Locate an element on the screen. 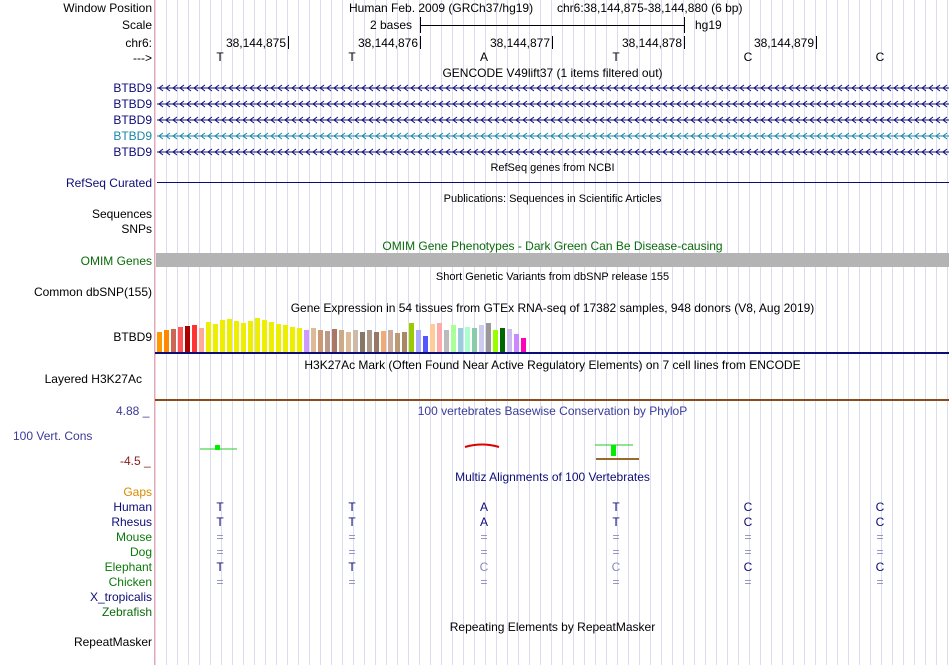 Image resolution: width=950 pixels, height=665 pixels. refseq-track-label: RefSeq Curated is located at coordinates (108, 183).